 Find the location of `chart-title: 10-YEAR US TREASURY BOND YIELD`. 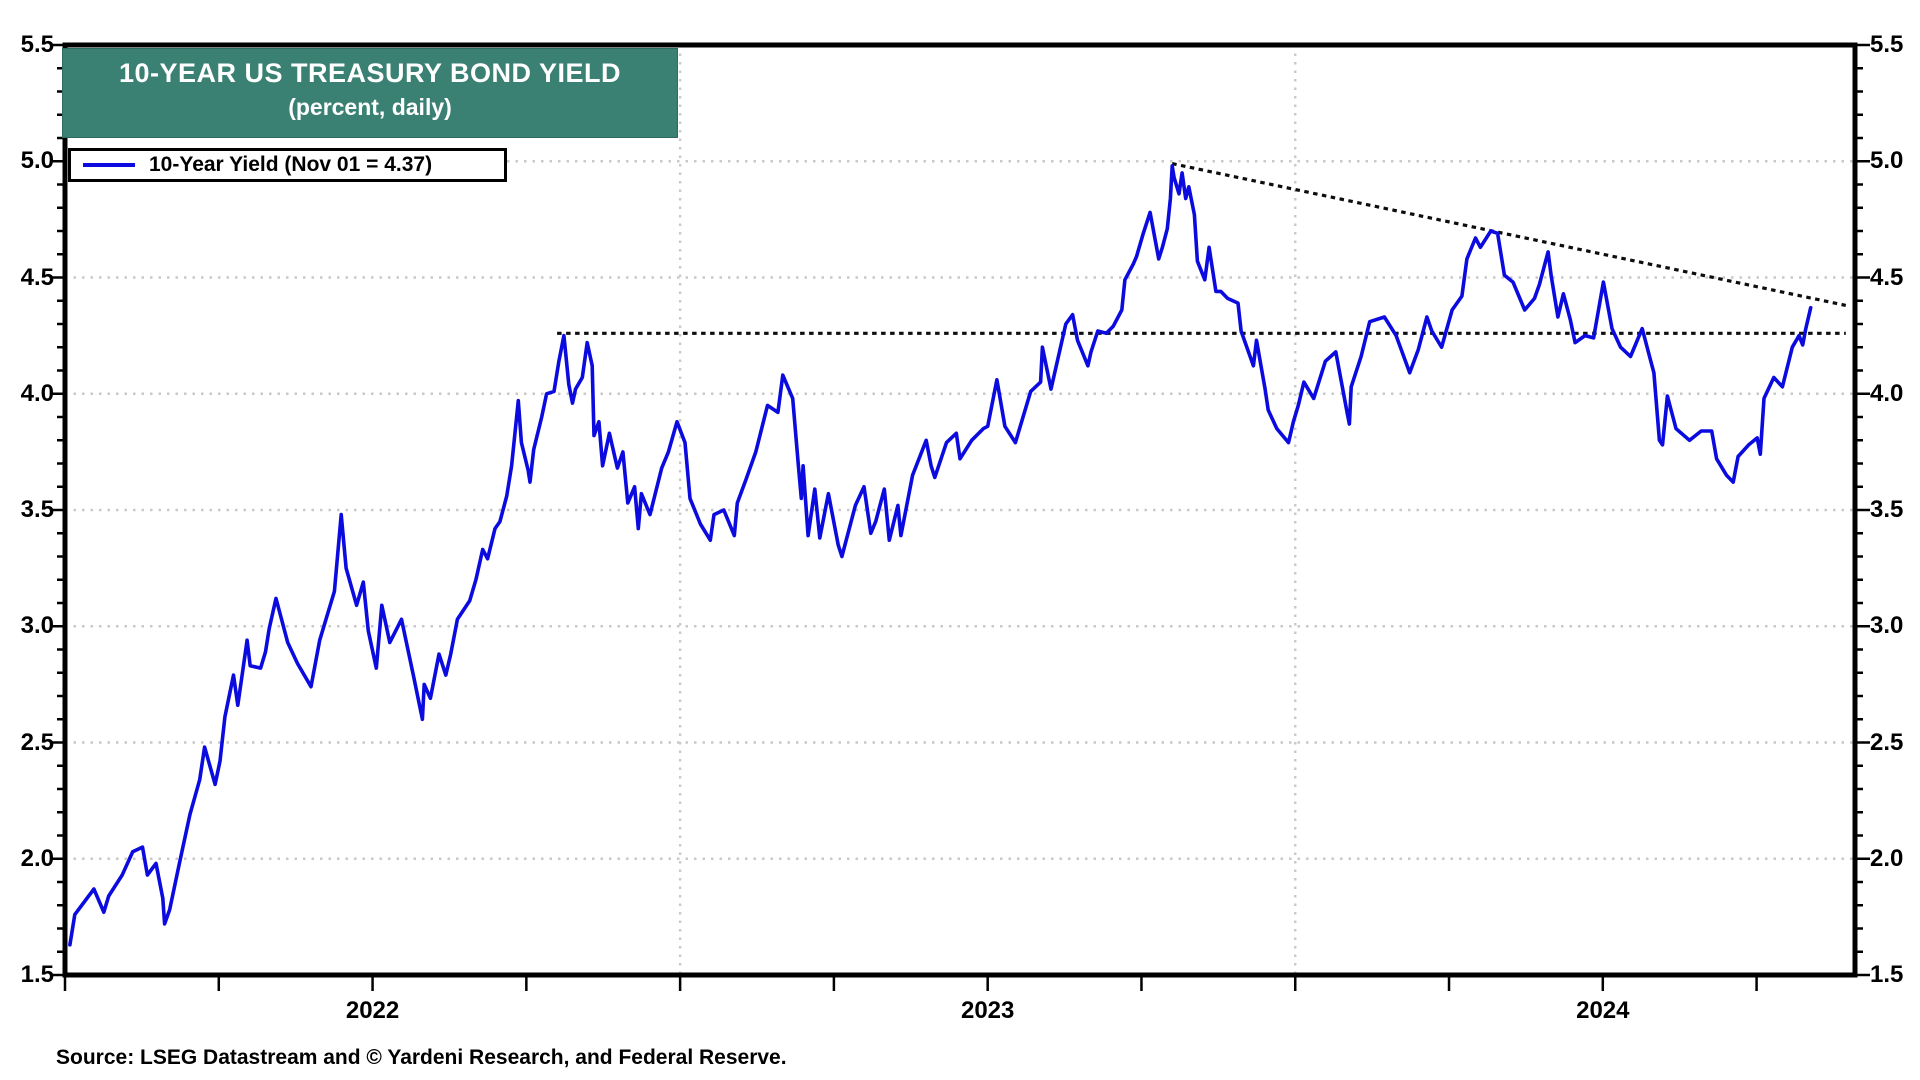

chart-title: 10-YEAR US TREASURY BOND YIELD is located at coordinates (370, 73).